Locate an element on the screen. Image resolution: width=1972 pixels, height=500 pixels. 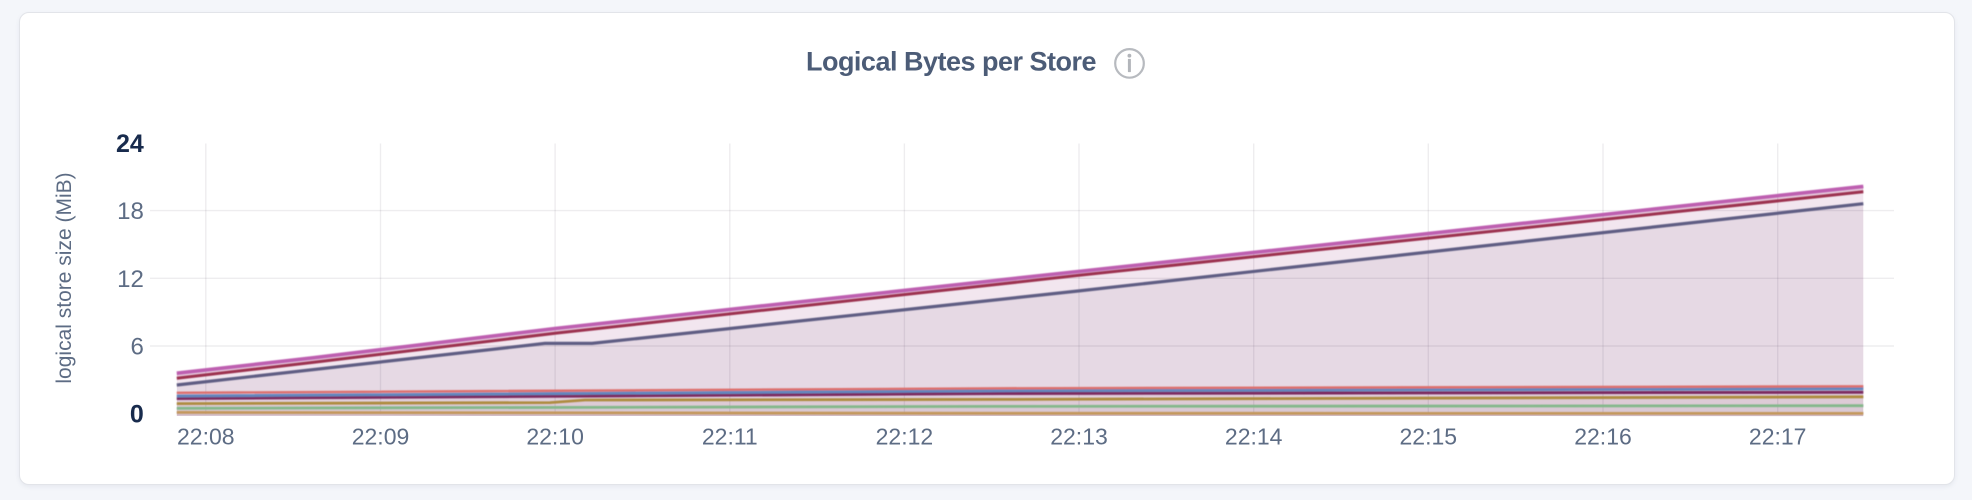
svg-text: 0 is located at coordinates (137, 415).